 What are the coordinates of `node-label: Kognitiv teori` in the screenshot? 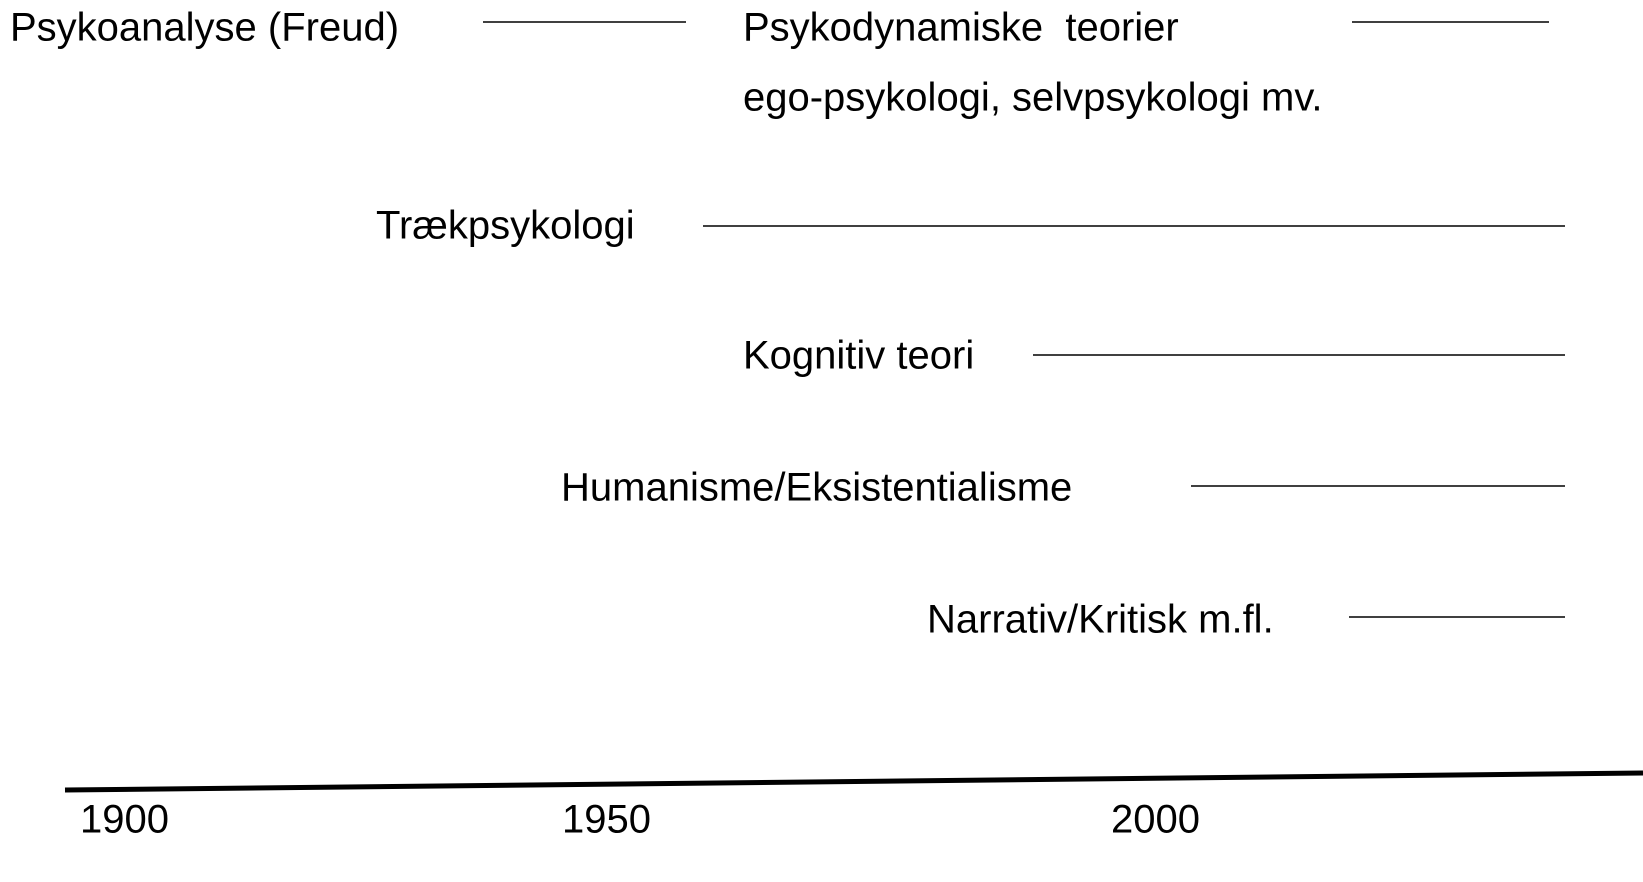 It's located at (858, 356).